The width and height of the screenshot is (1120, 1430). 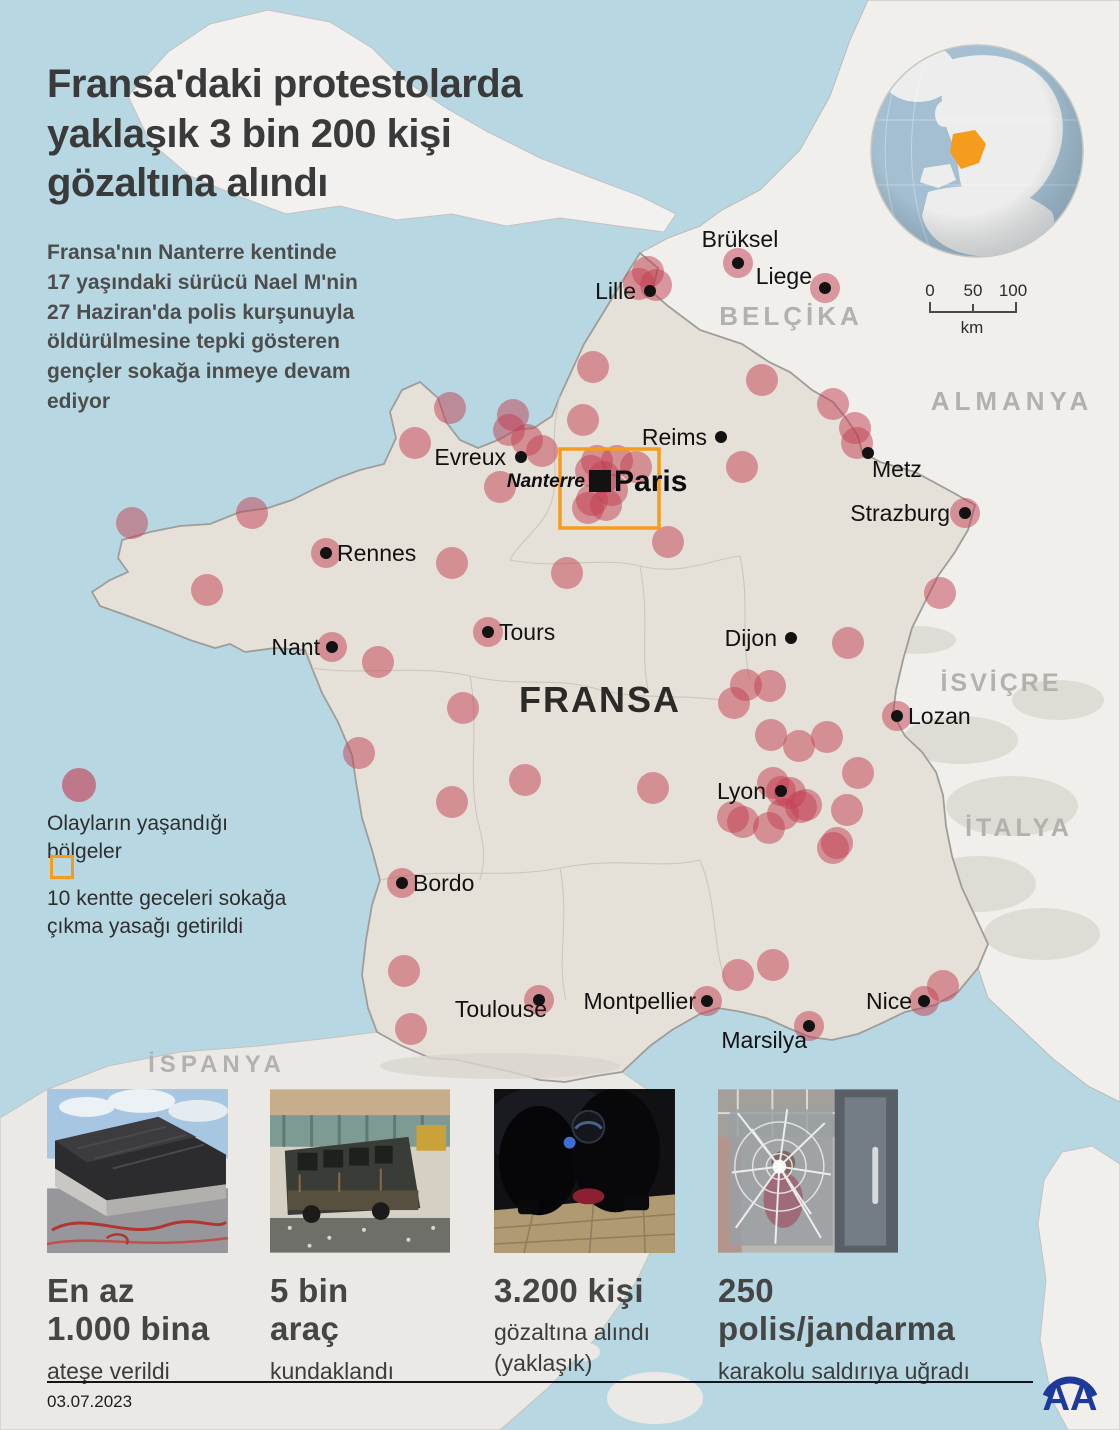 I want to click on stat-buildings-number: En az 1.000 bina, so click(x=128, y=1310).